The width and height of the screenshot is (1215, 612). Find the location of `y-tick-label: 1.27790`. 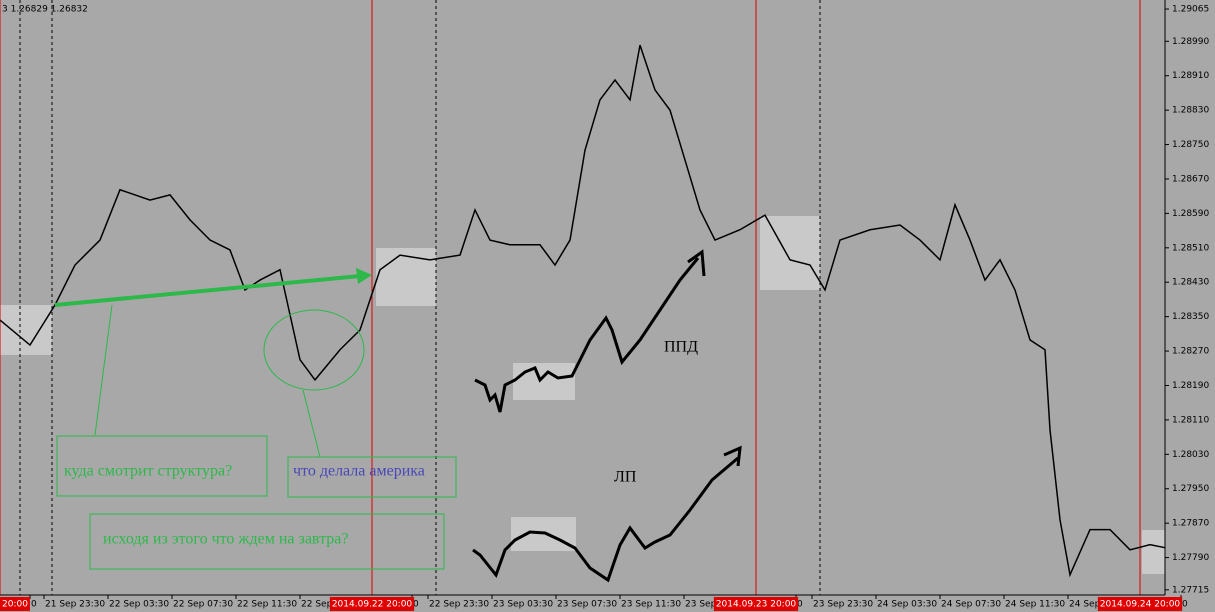

y-tick-label: 1.27790 is located at coordinates (1190, 558).